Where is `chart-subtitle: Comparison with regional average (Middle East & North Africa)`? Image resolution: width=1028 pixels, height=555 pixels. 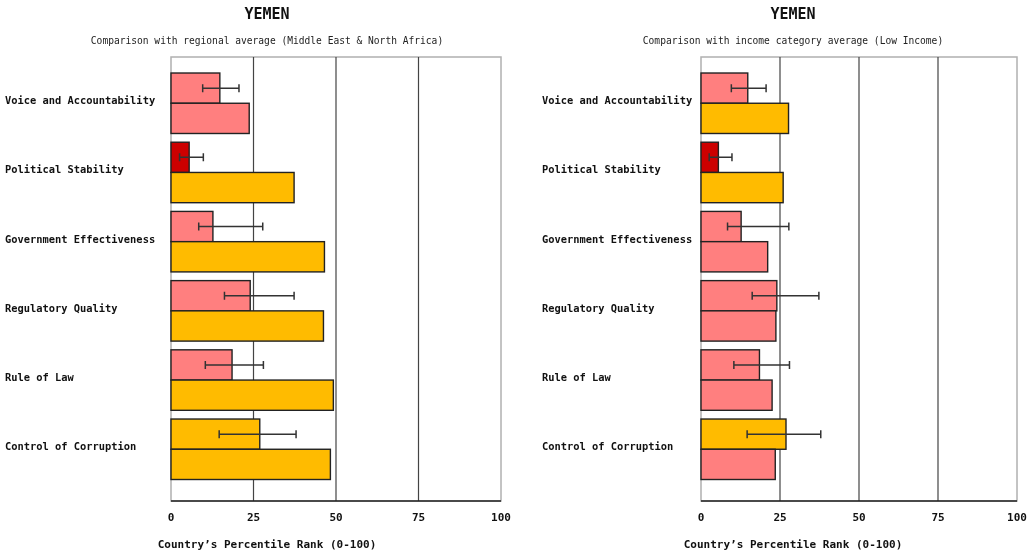
chart-subtitle: Comparison with regional average (Middle East & North Africa) is located at coordinates (267, 40).